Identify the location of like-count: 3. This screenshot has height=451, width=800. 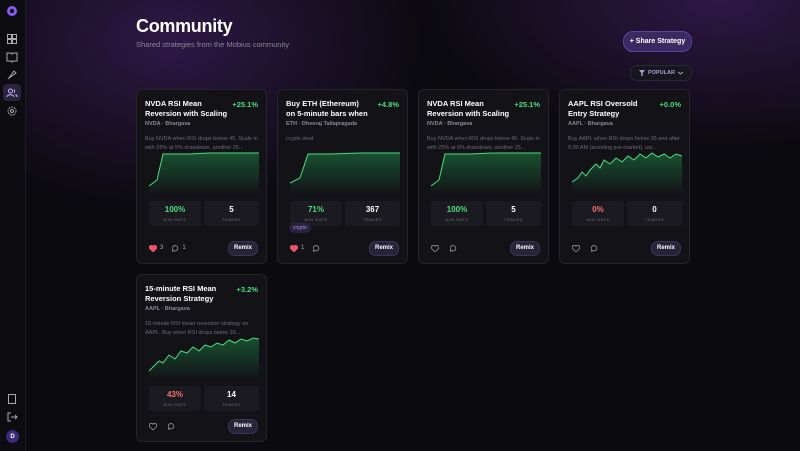
(162, 248).